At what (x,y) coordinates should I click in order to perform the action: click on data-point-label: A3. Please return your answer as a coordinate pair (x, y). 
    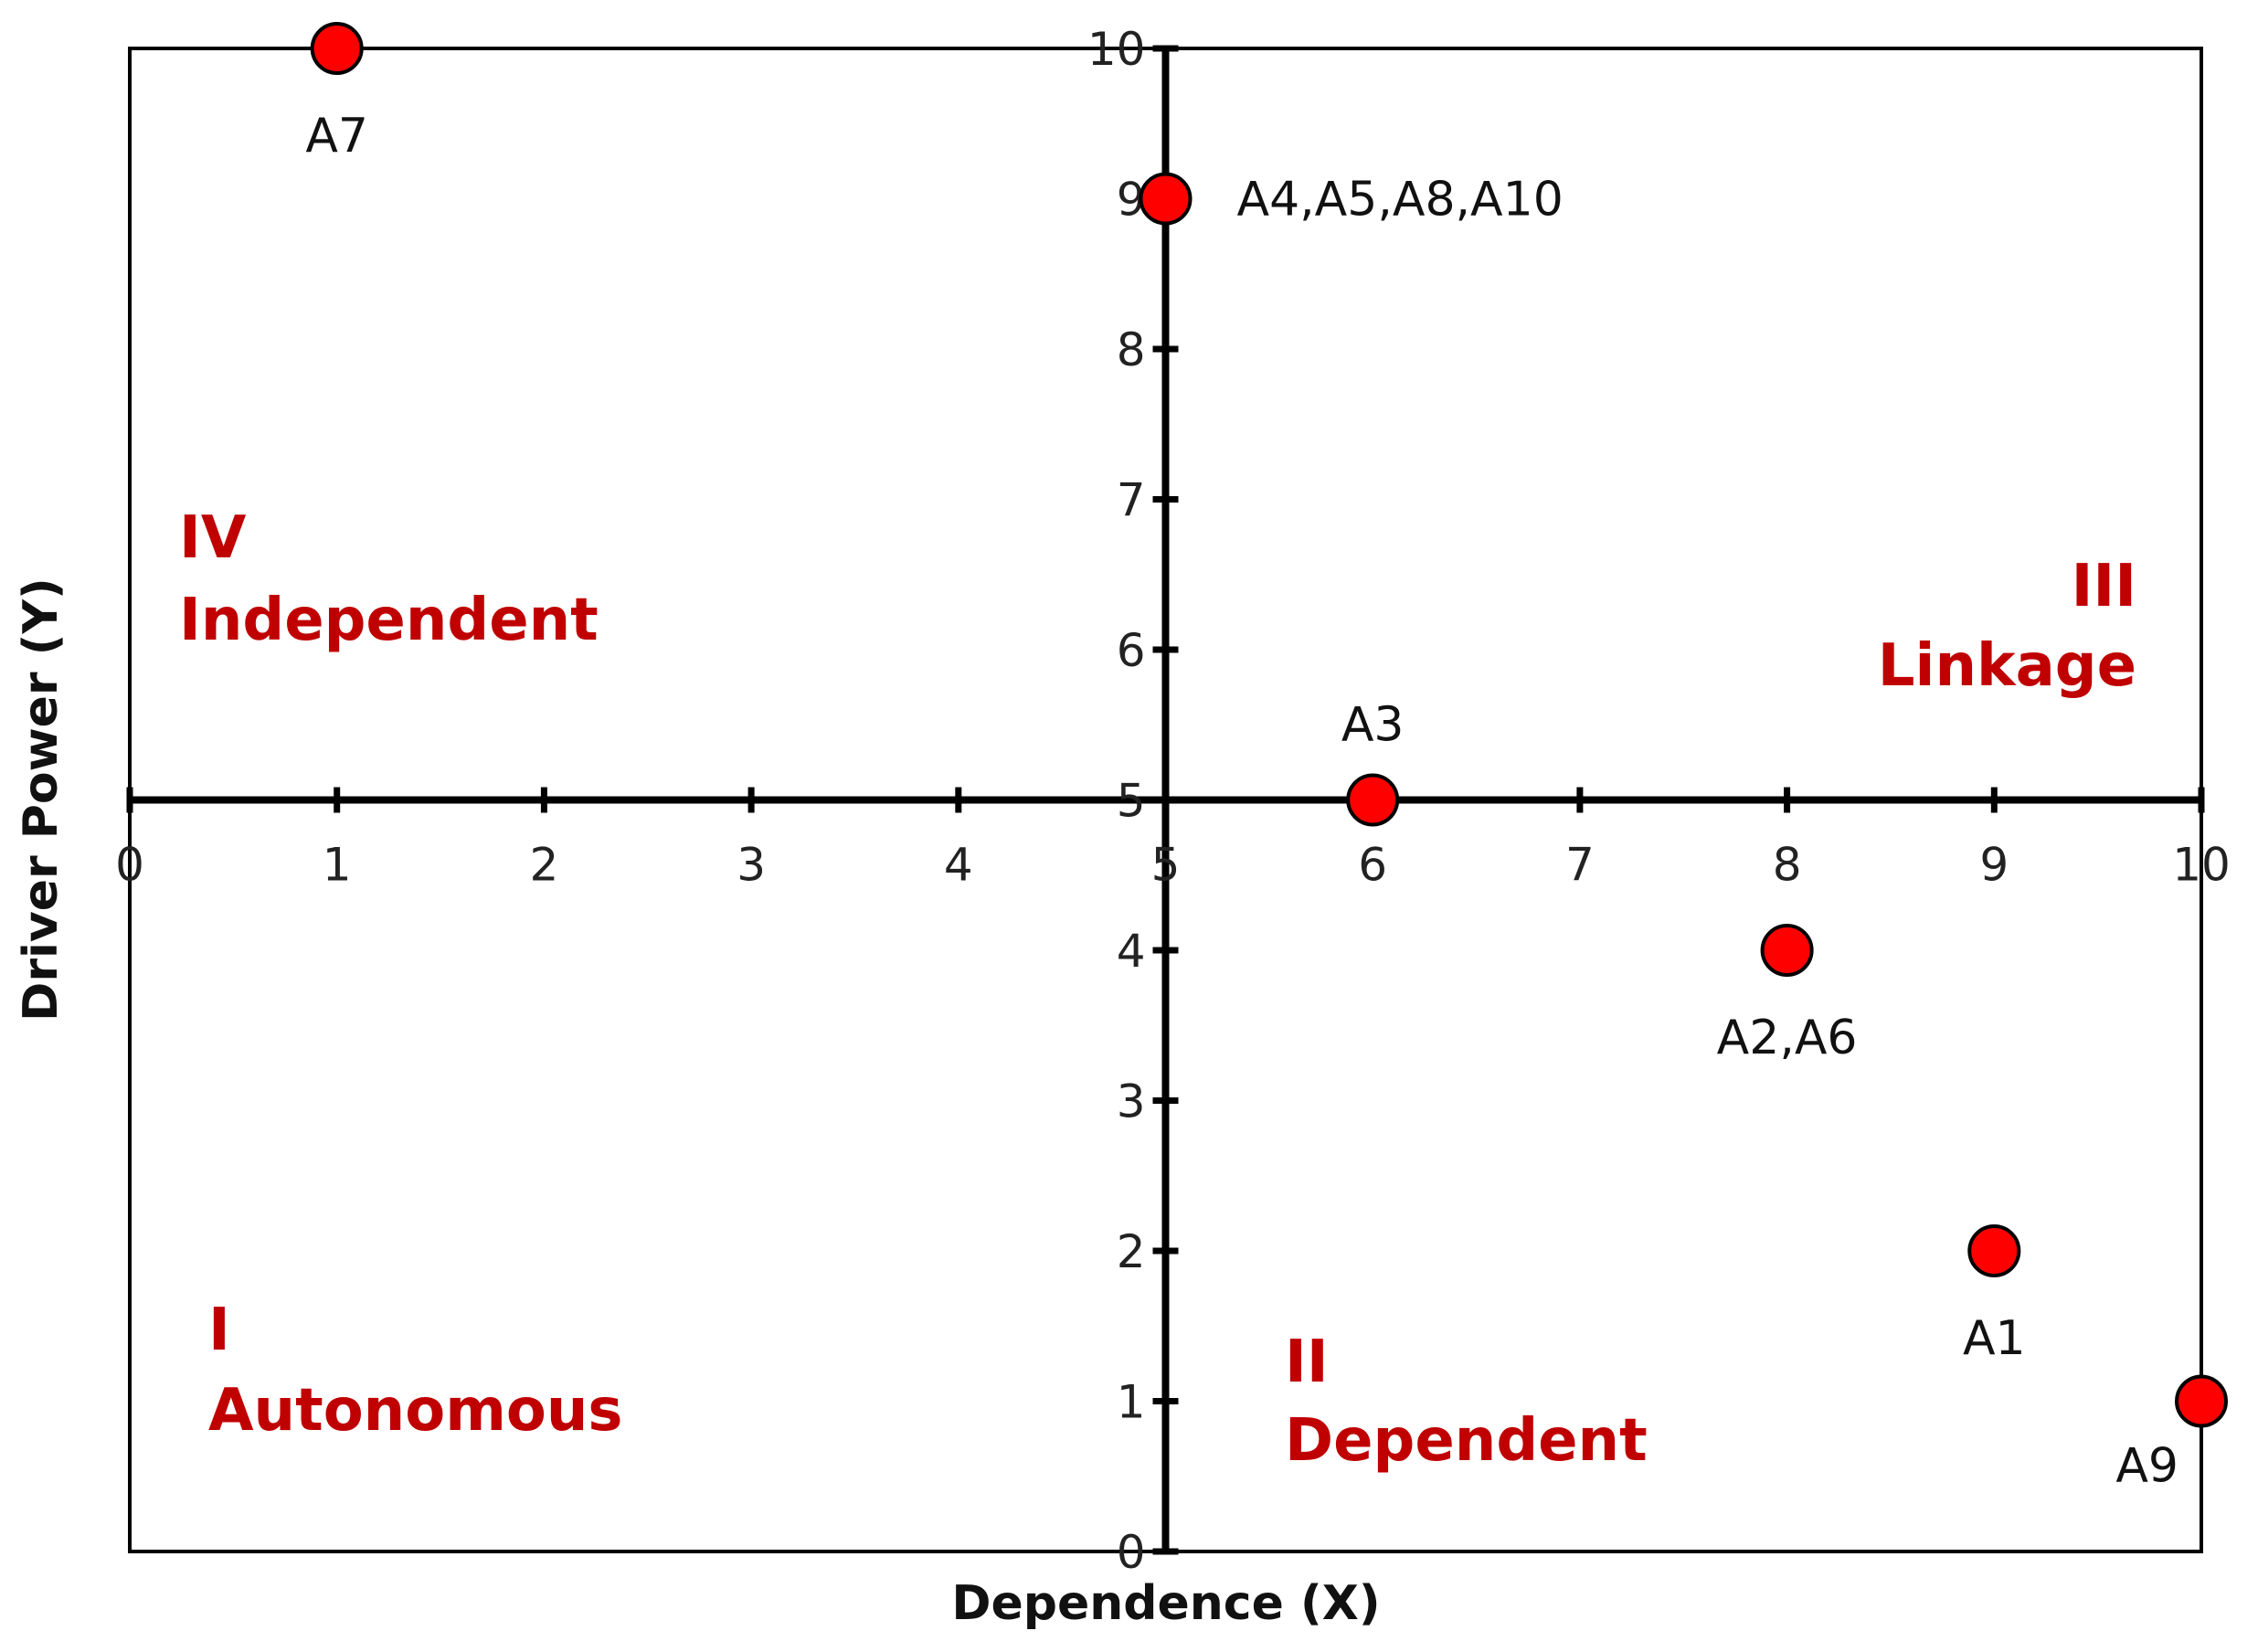
    Looking at the image, I should click on (1373, 726).